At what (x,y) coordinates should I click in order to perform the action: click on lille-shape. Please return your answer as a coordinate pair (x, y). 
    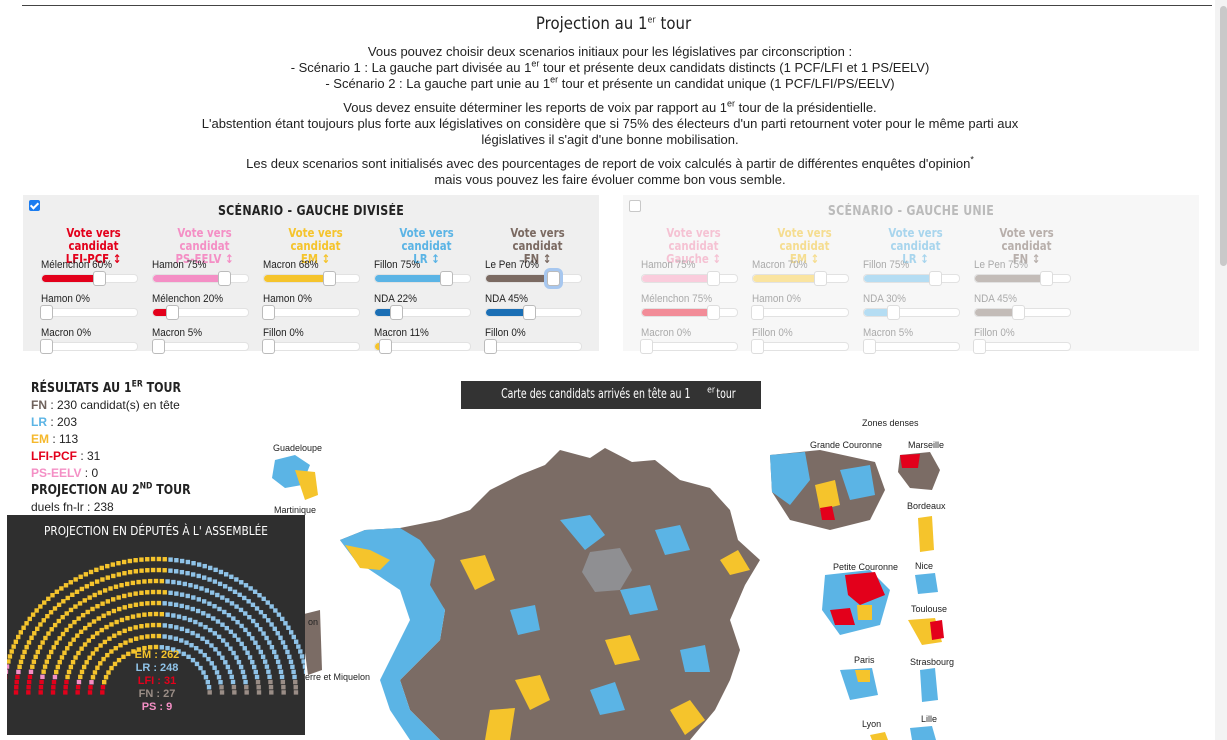
    Looking at the image, I should click on (923, 733).